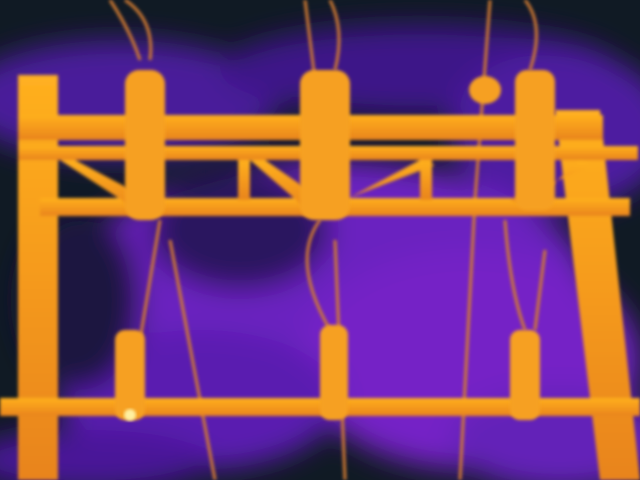 This screenshot has height=480, width=640. What do you see at coordinates (130, 415) in the screenshot?
I see `hot-spot` at bounding box center [130, 415].